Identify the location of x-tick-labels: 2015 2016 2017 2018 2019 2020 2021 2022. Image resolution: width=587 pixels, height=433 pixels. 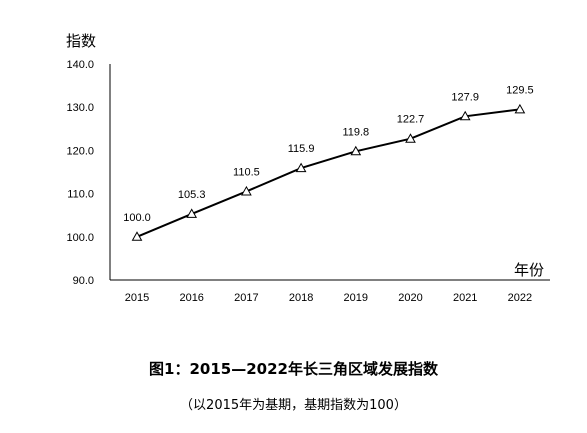
(328, 298).